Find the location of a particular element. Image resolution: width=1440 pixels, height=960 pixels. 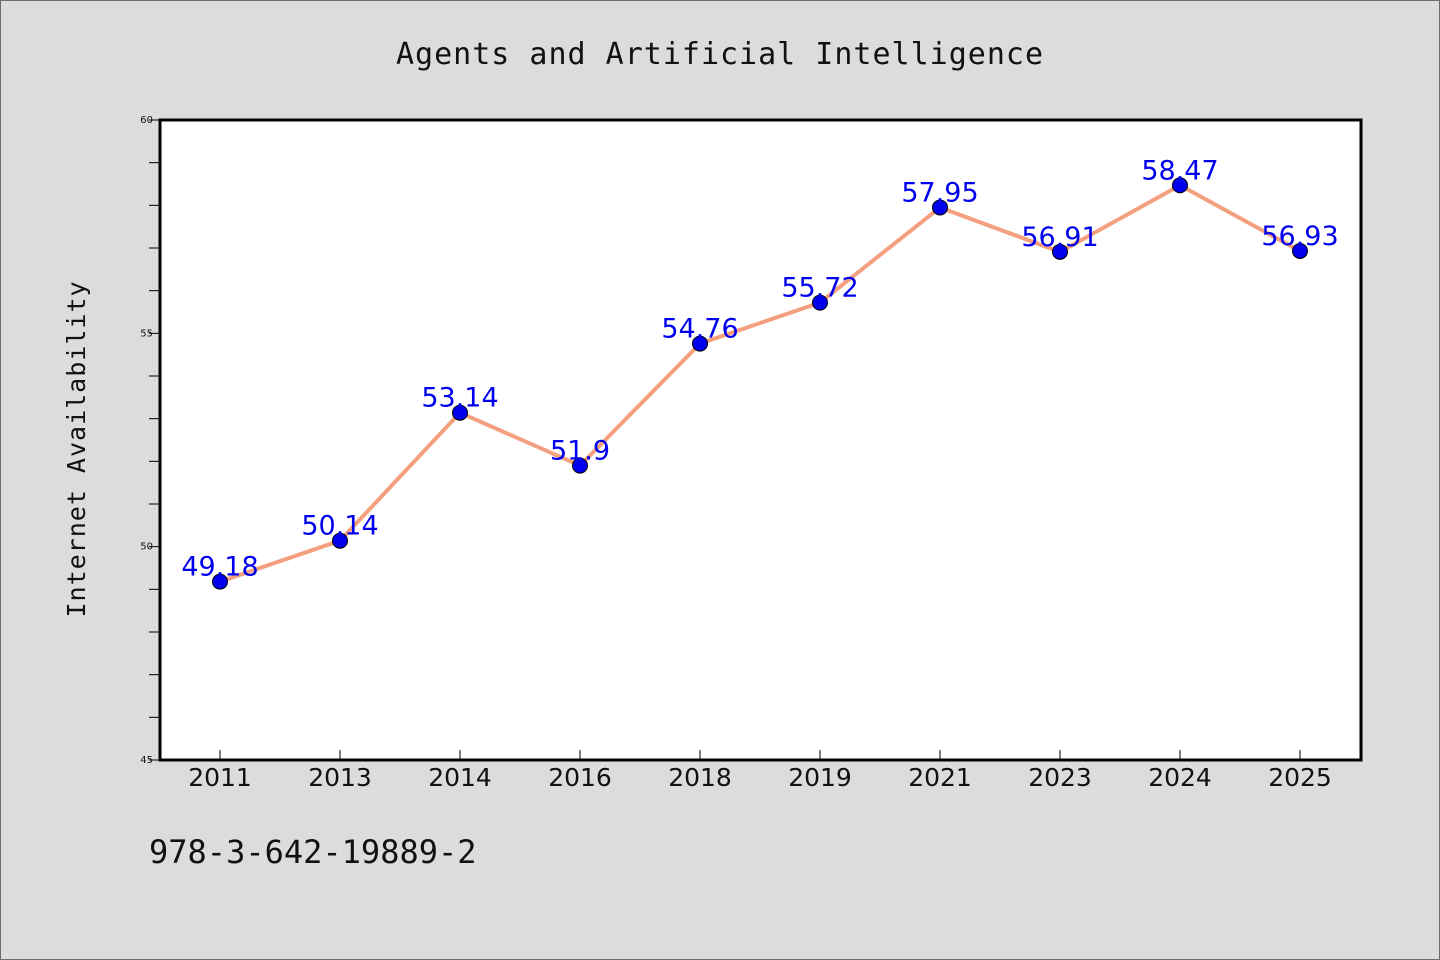

x-tick-label: 2021 is located at coordinates (940, 777).